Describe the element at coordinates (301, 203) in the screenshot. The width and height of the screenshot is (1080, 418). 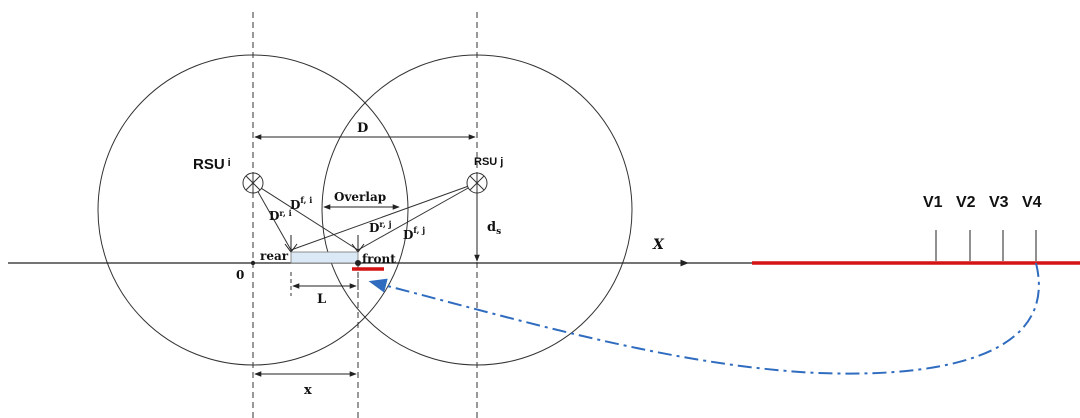
I see `label-D-fi: Df, i` at that location.